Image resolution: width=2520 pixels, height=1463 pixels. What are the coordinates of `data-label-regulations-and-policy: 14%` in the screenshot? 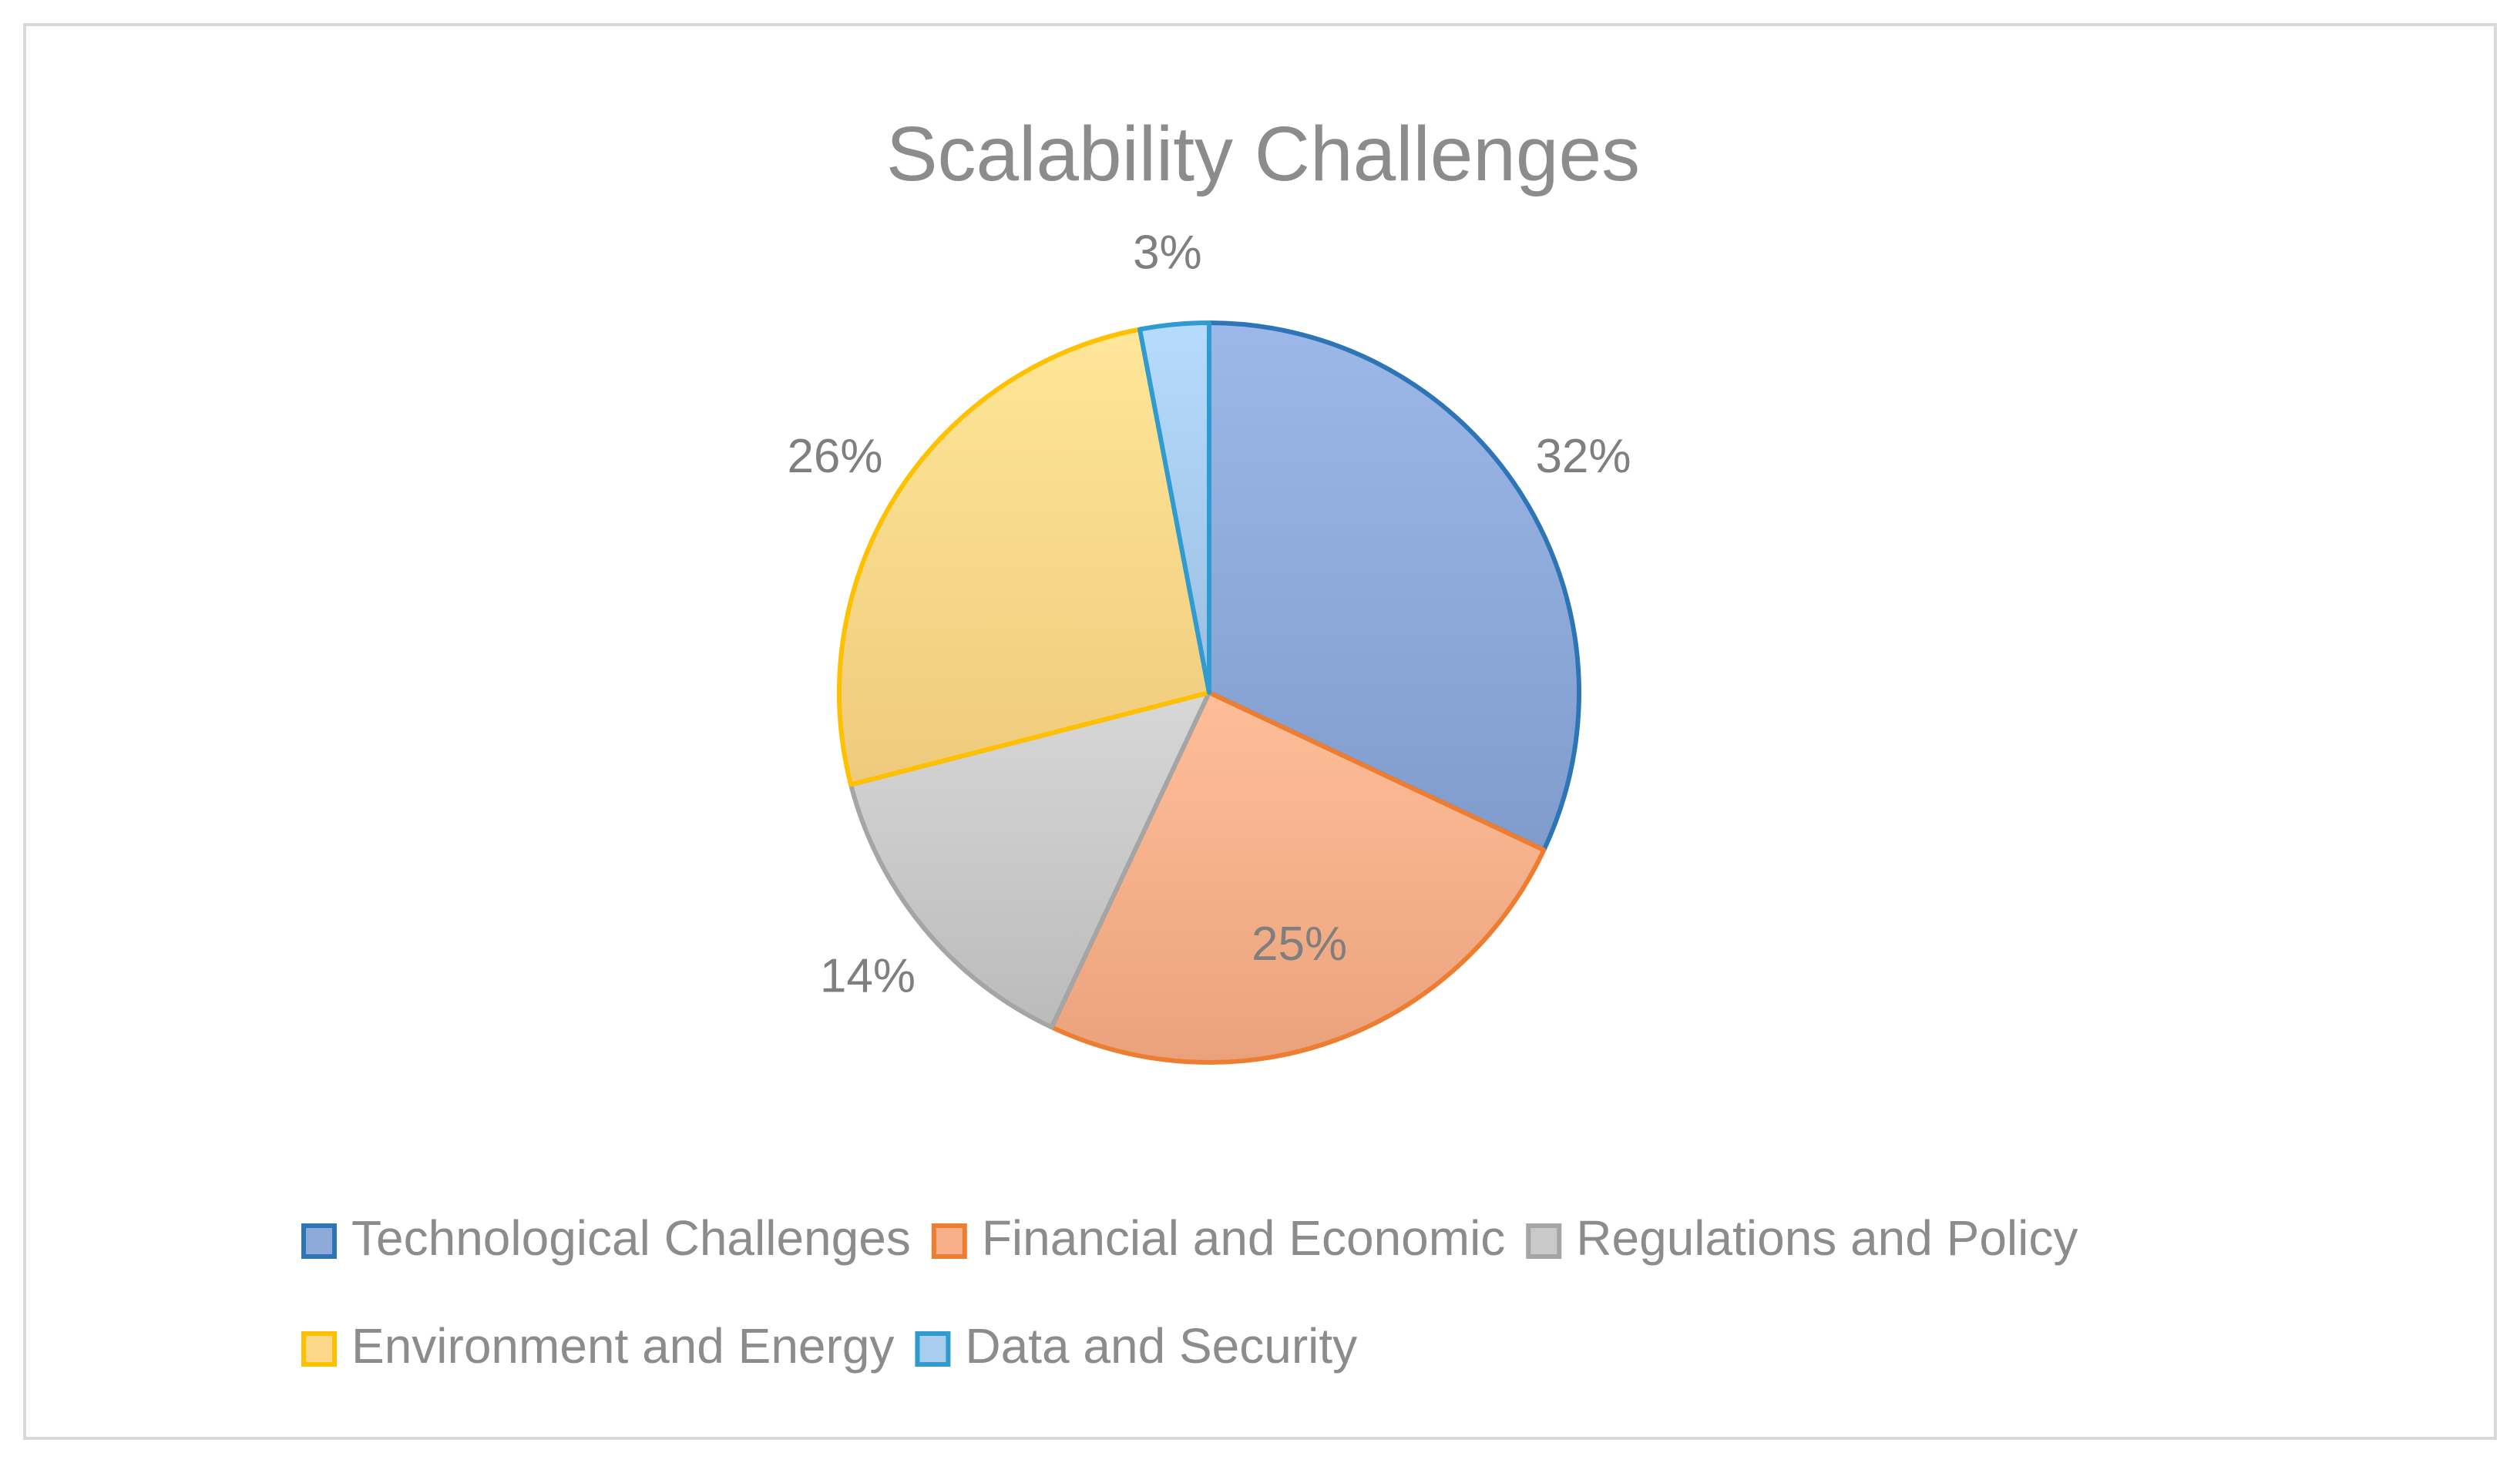 It's located at (868, 976).